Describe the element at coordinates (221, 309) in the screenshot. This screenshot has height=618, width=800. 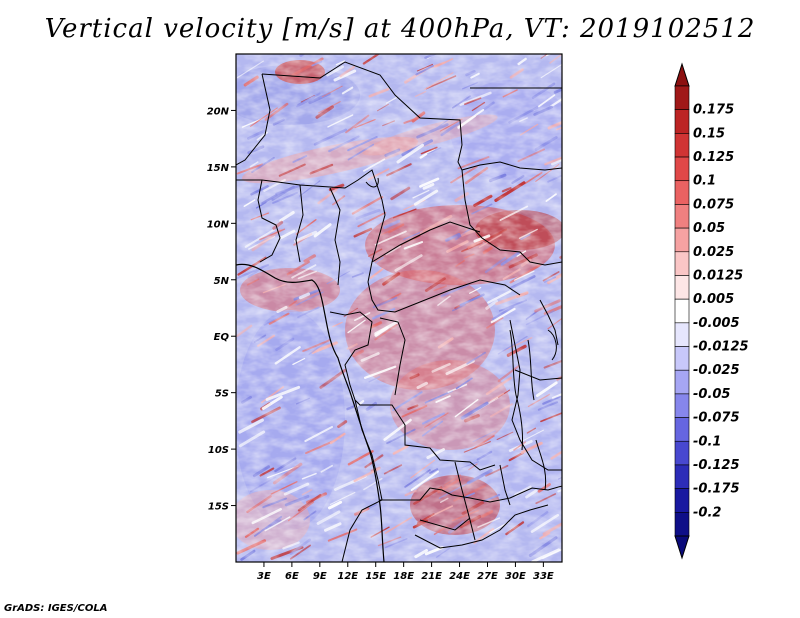
I see `latitude-axis: 20N 15N 10N 5N EQ 5S 10S 15S` at that location.